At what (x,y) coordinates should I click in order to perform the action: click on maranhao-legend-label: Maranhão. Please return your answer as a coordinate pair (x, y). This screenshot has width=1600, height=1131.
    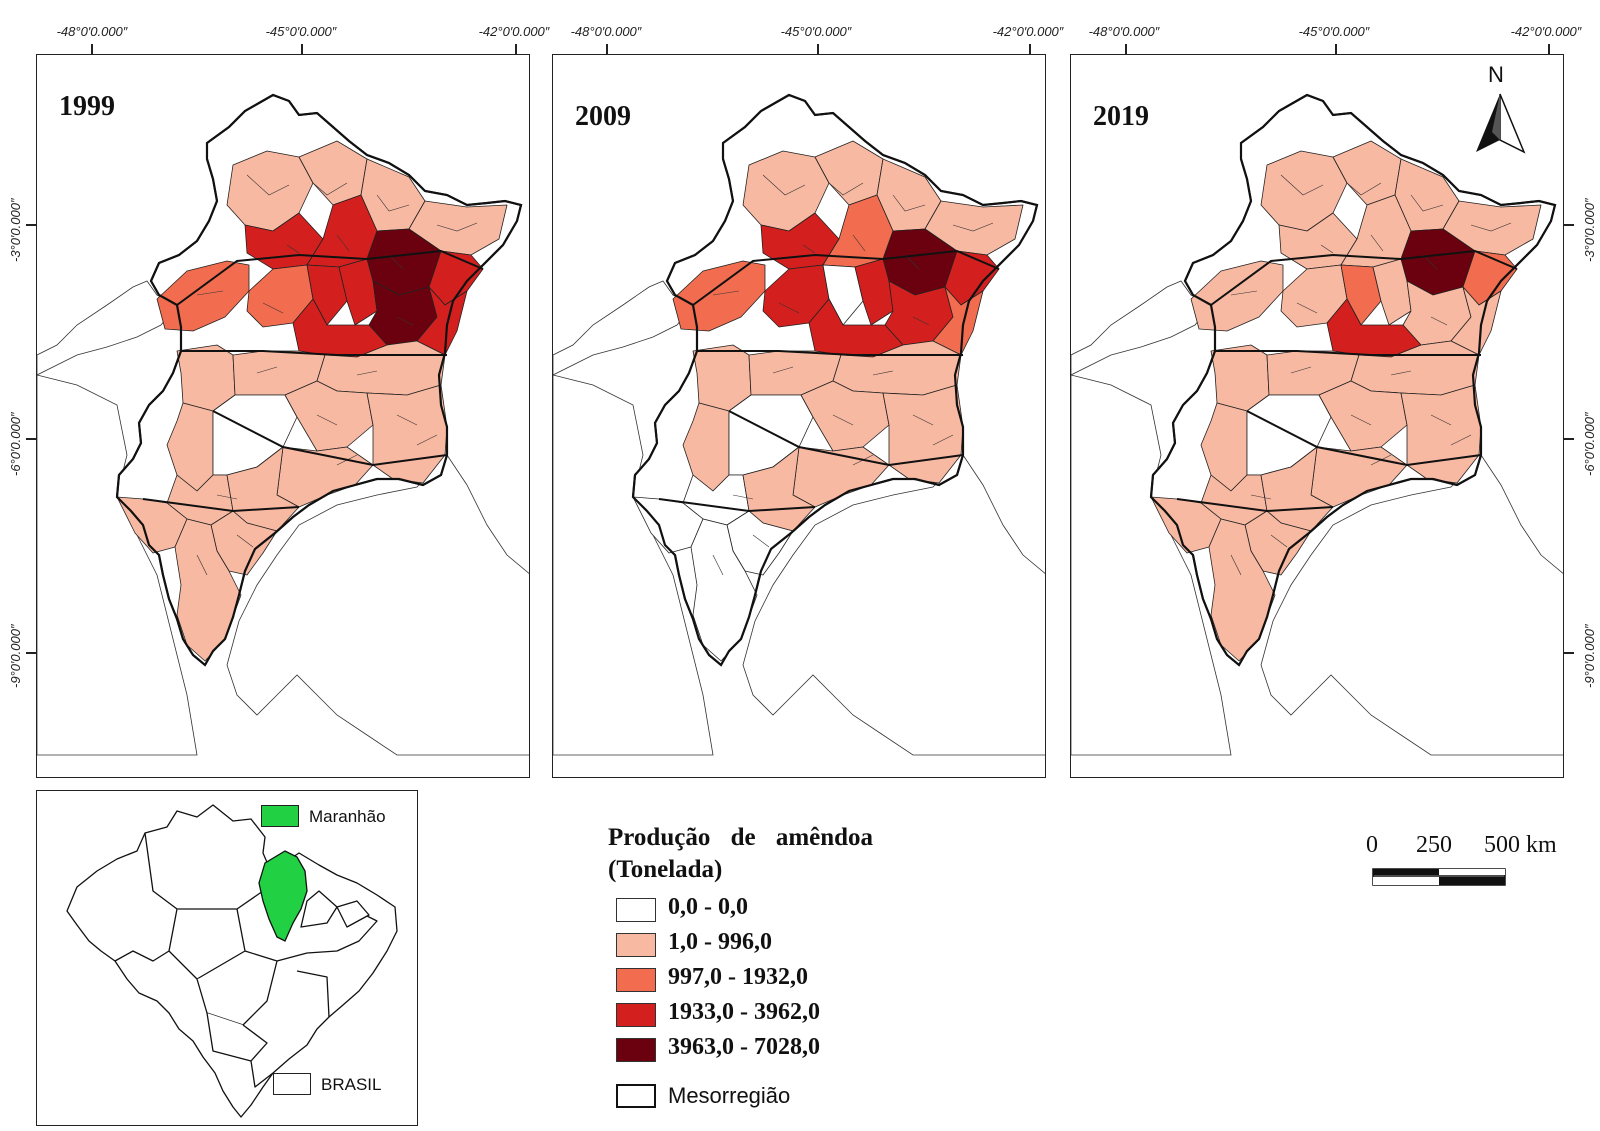
    Looking at the image, I should click on (347, 816).